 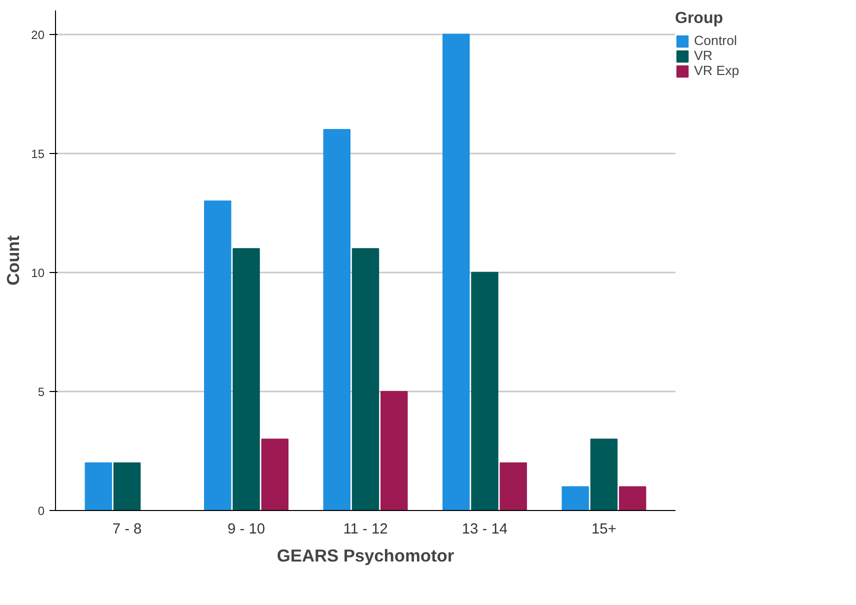 I want to click on legend-label: VR Exp, so click(x=717, y=70).